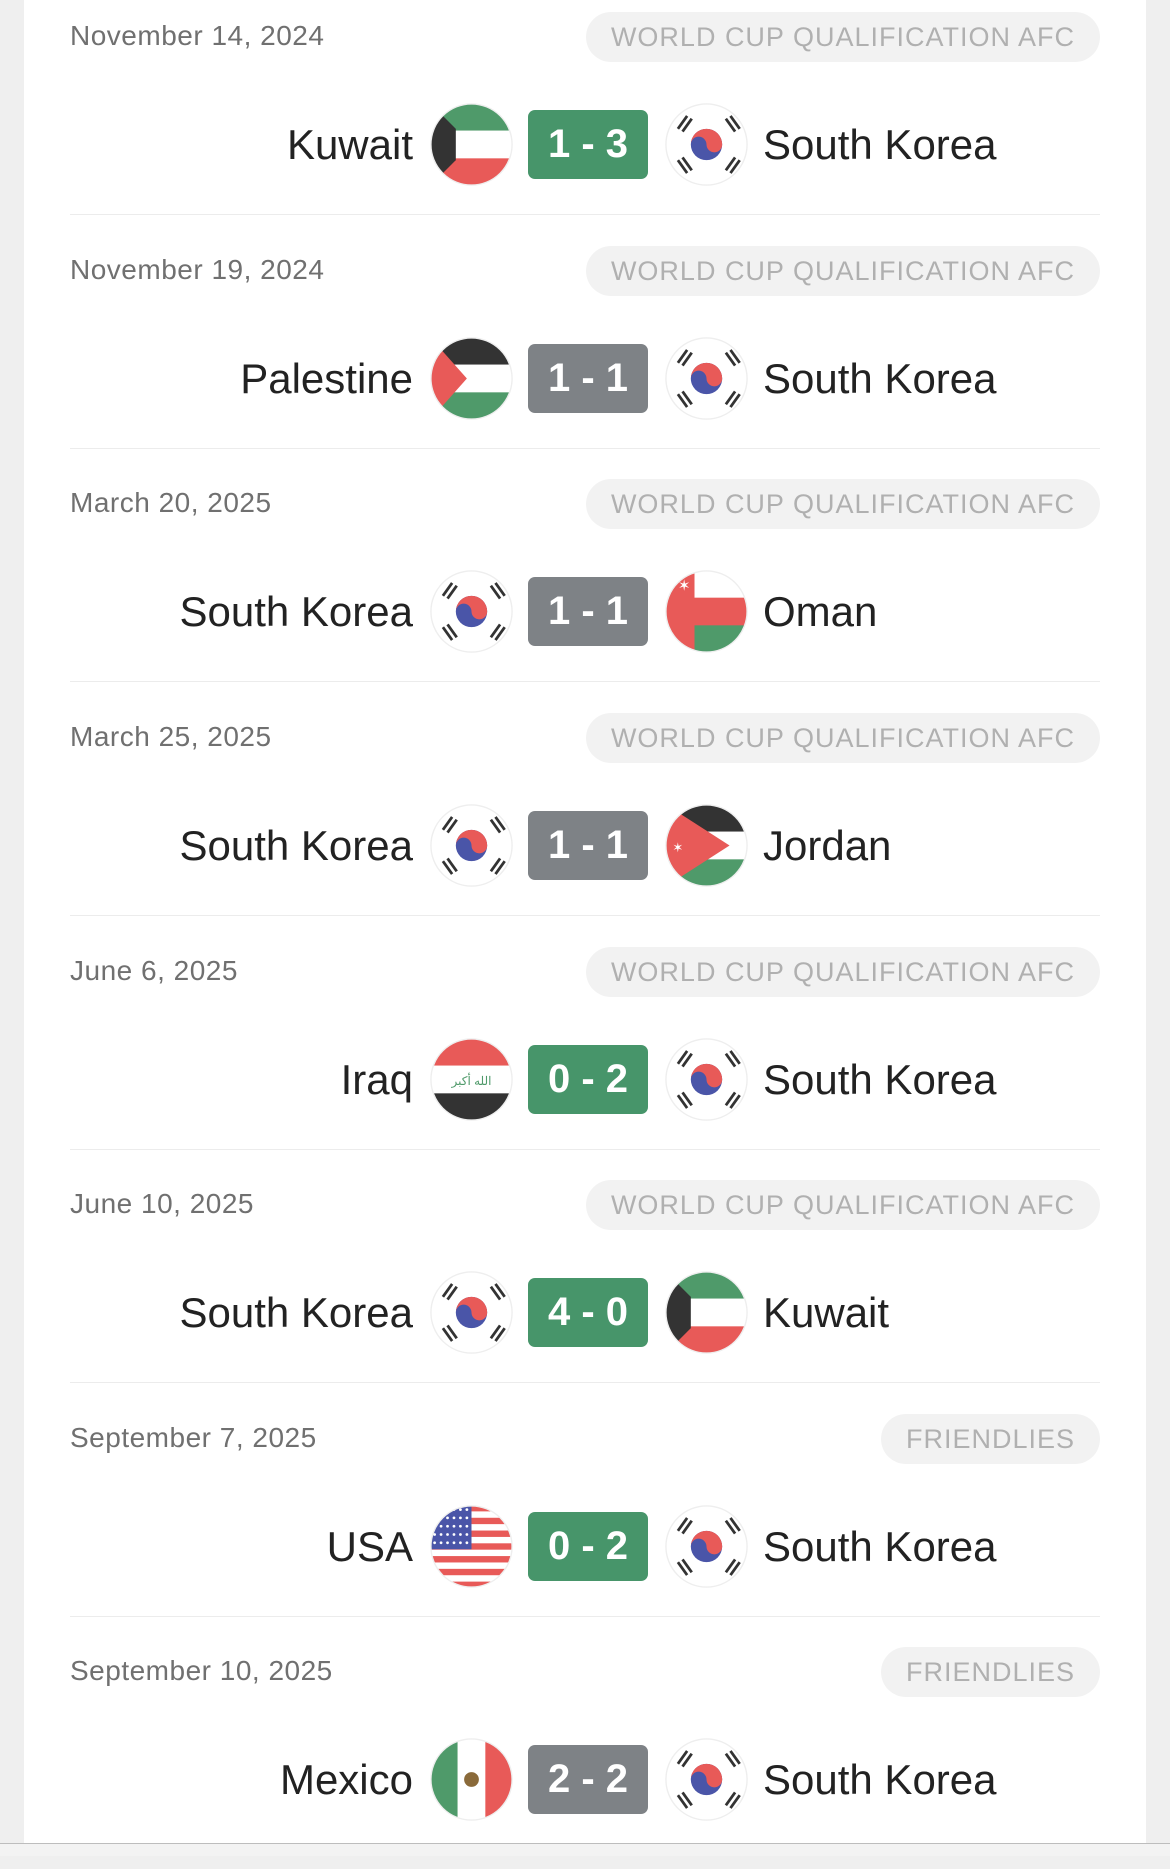 This screenshot has height=1869, width=1170. Describe the element at coordinates (820, 612) in the screenshot. I see `away-team: Oman` at that location.